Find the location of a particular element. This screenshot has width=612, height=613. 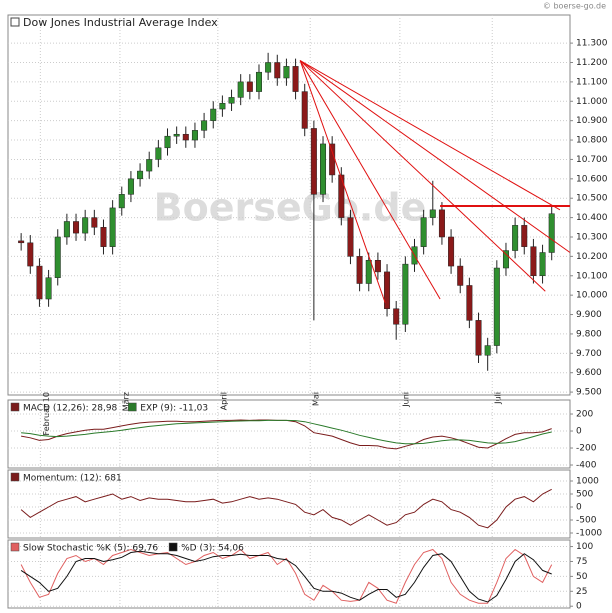

y-tick-label: 200 is located at coordinates (584, 415).